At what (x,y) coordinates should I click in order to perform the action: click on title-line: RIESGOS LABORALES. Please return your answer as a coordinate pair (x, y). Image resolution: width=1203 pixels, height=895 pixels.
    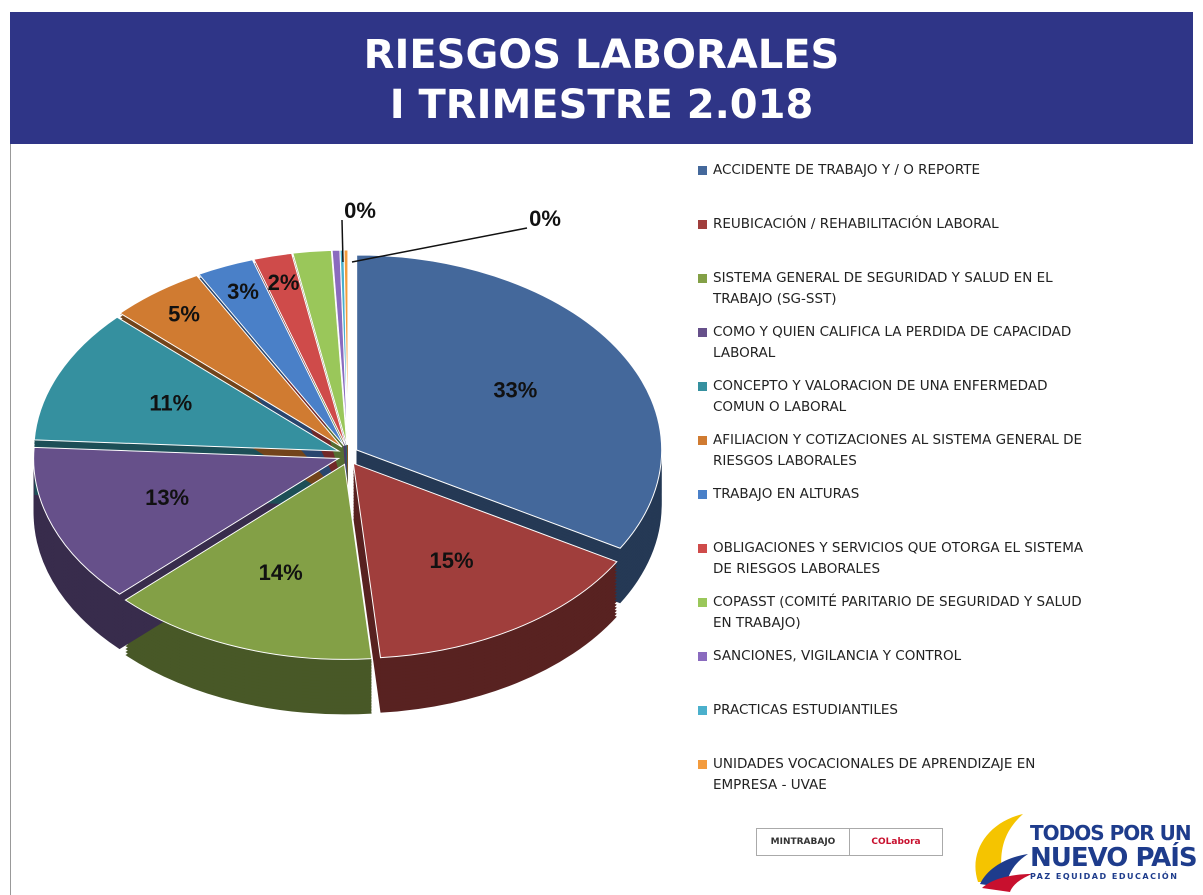
    Looking at the image, I should click on (601, 55).